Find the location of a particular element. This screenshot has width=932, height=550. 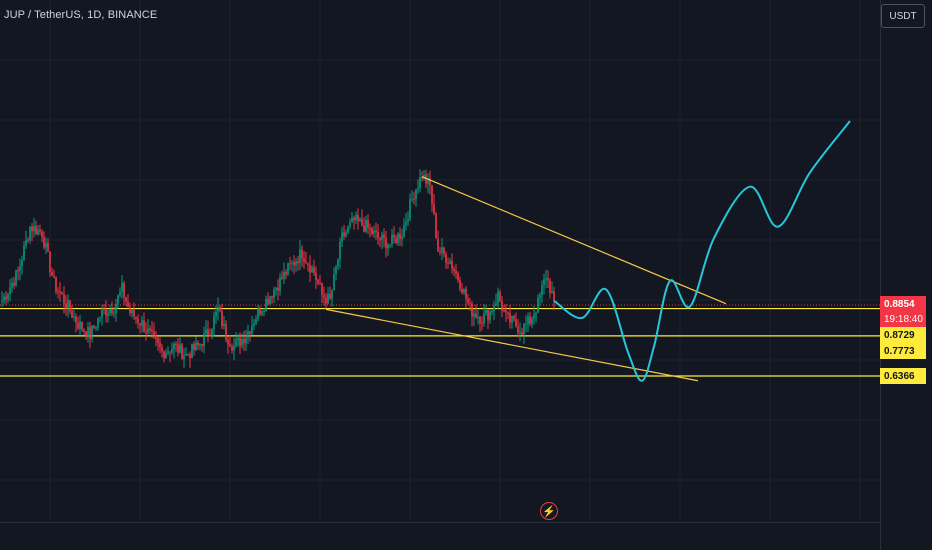

lightning-icon: ⚡ is located at coordinates (549, 511).